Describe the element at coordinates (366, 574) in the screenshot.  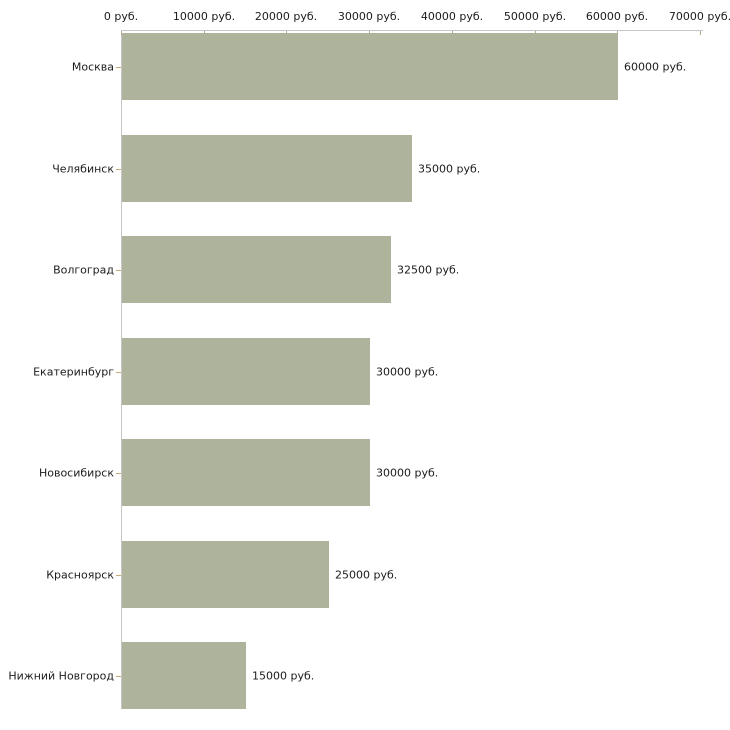
I see `value-label: 25000 руб.` at that location.